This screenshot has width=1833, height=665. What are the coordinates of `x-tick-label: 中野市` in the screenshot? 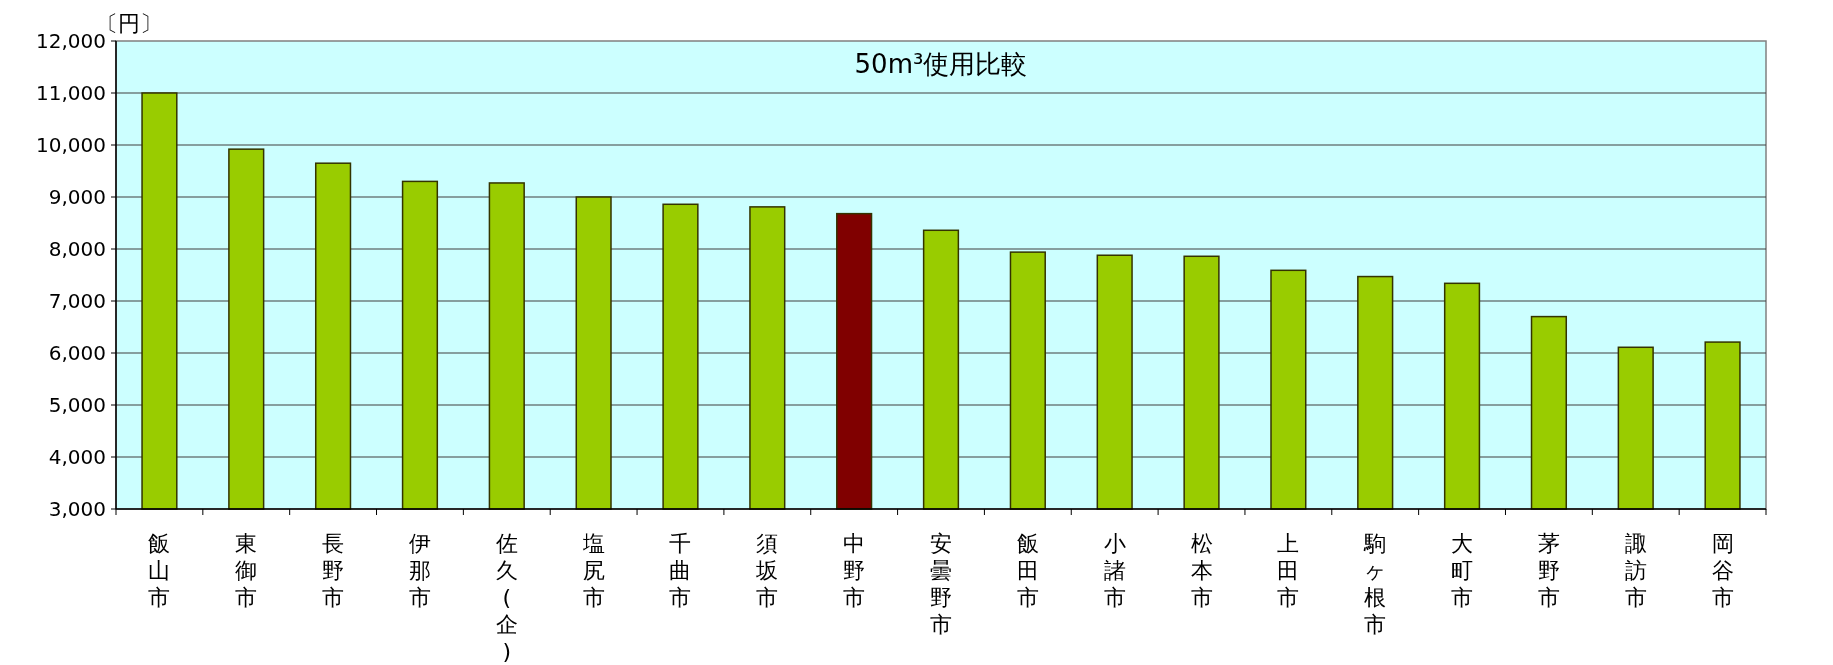 It's located at (854, 570).